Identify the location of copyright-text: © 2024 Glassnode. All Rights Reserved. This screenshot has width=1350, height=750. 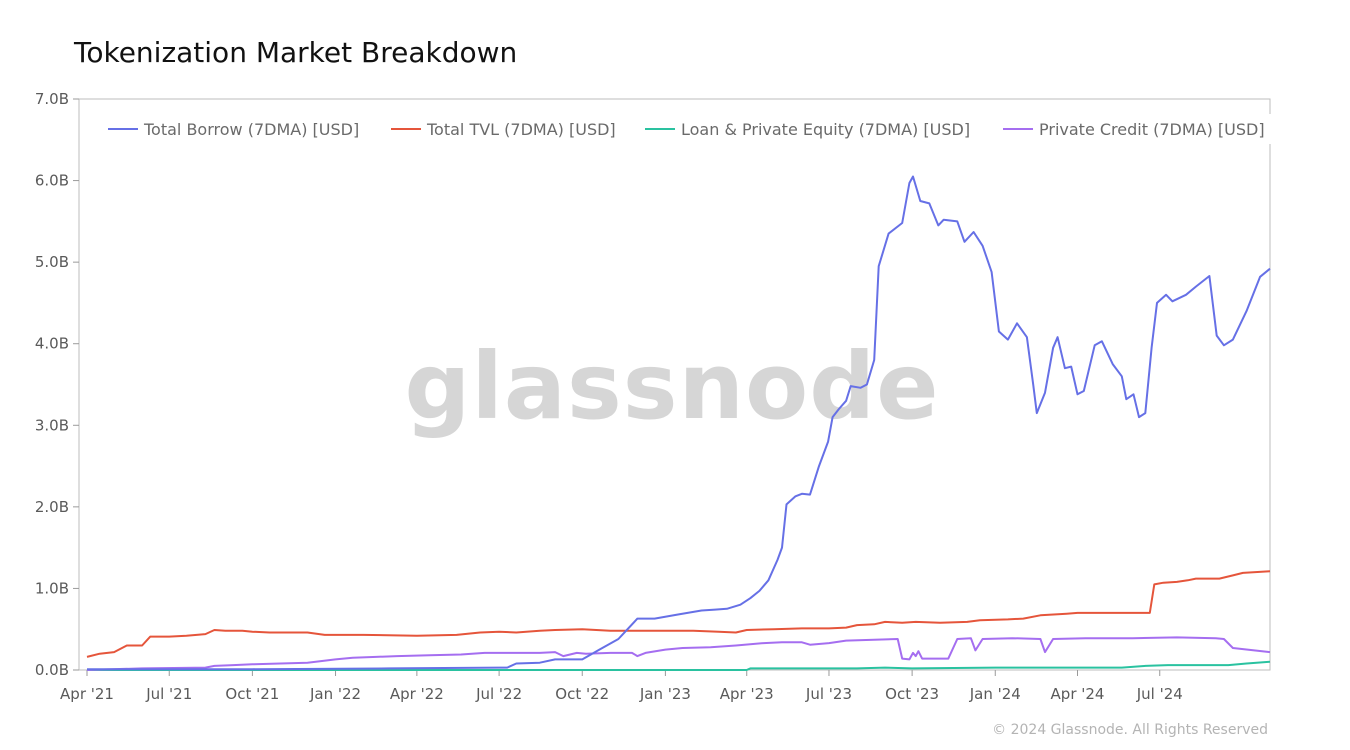
(1130, 730).